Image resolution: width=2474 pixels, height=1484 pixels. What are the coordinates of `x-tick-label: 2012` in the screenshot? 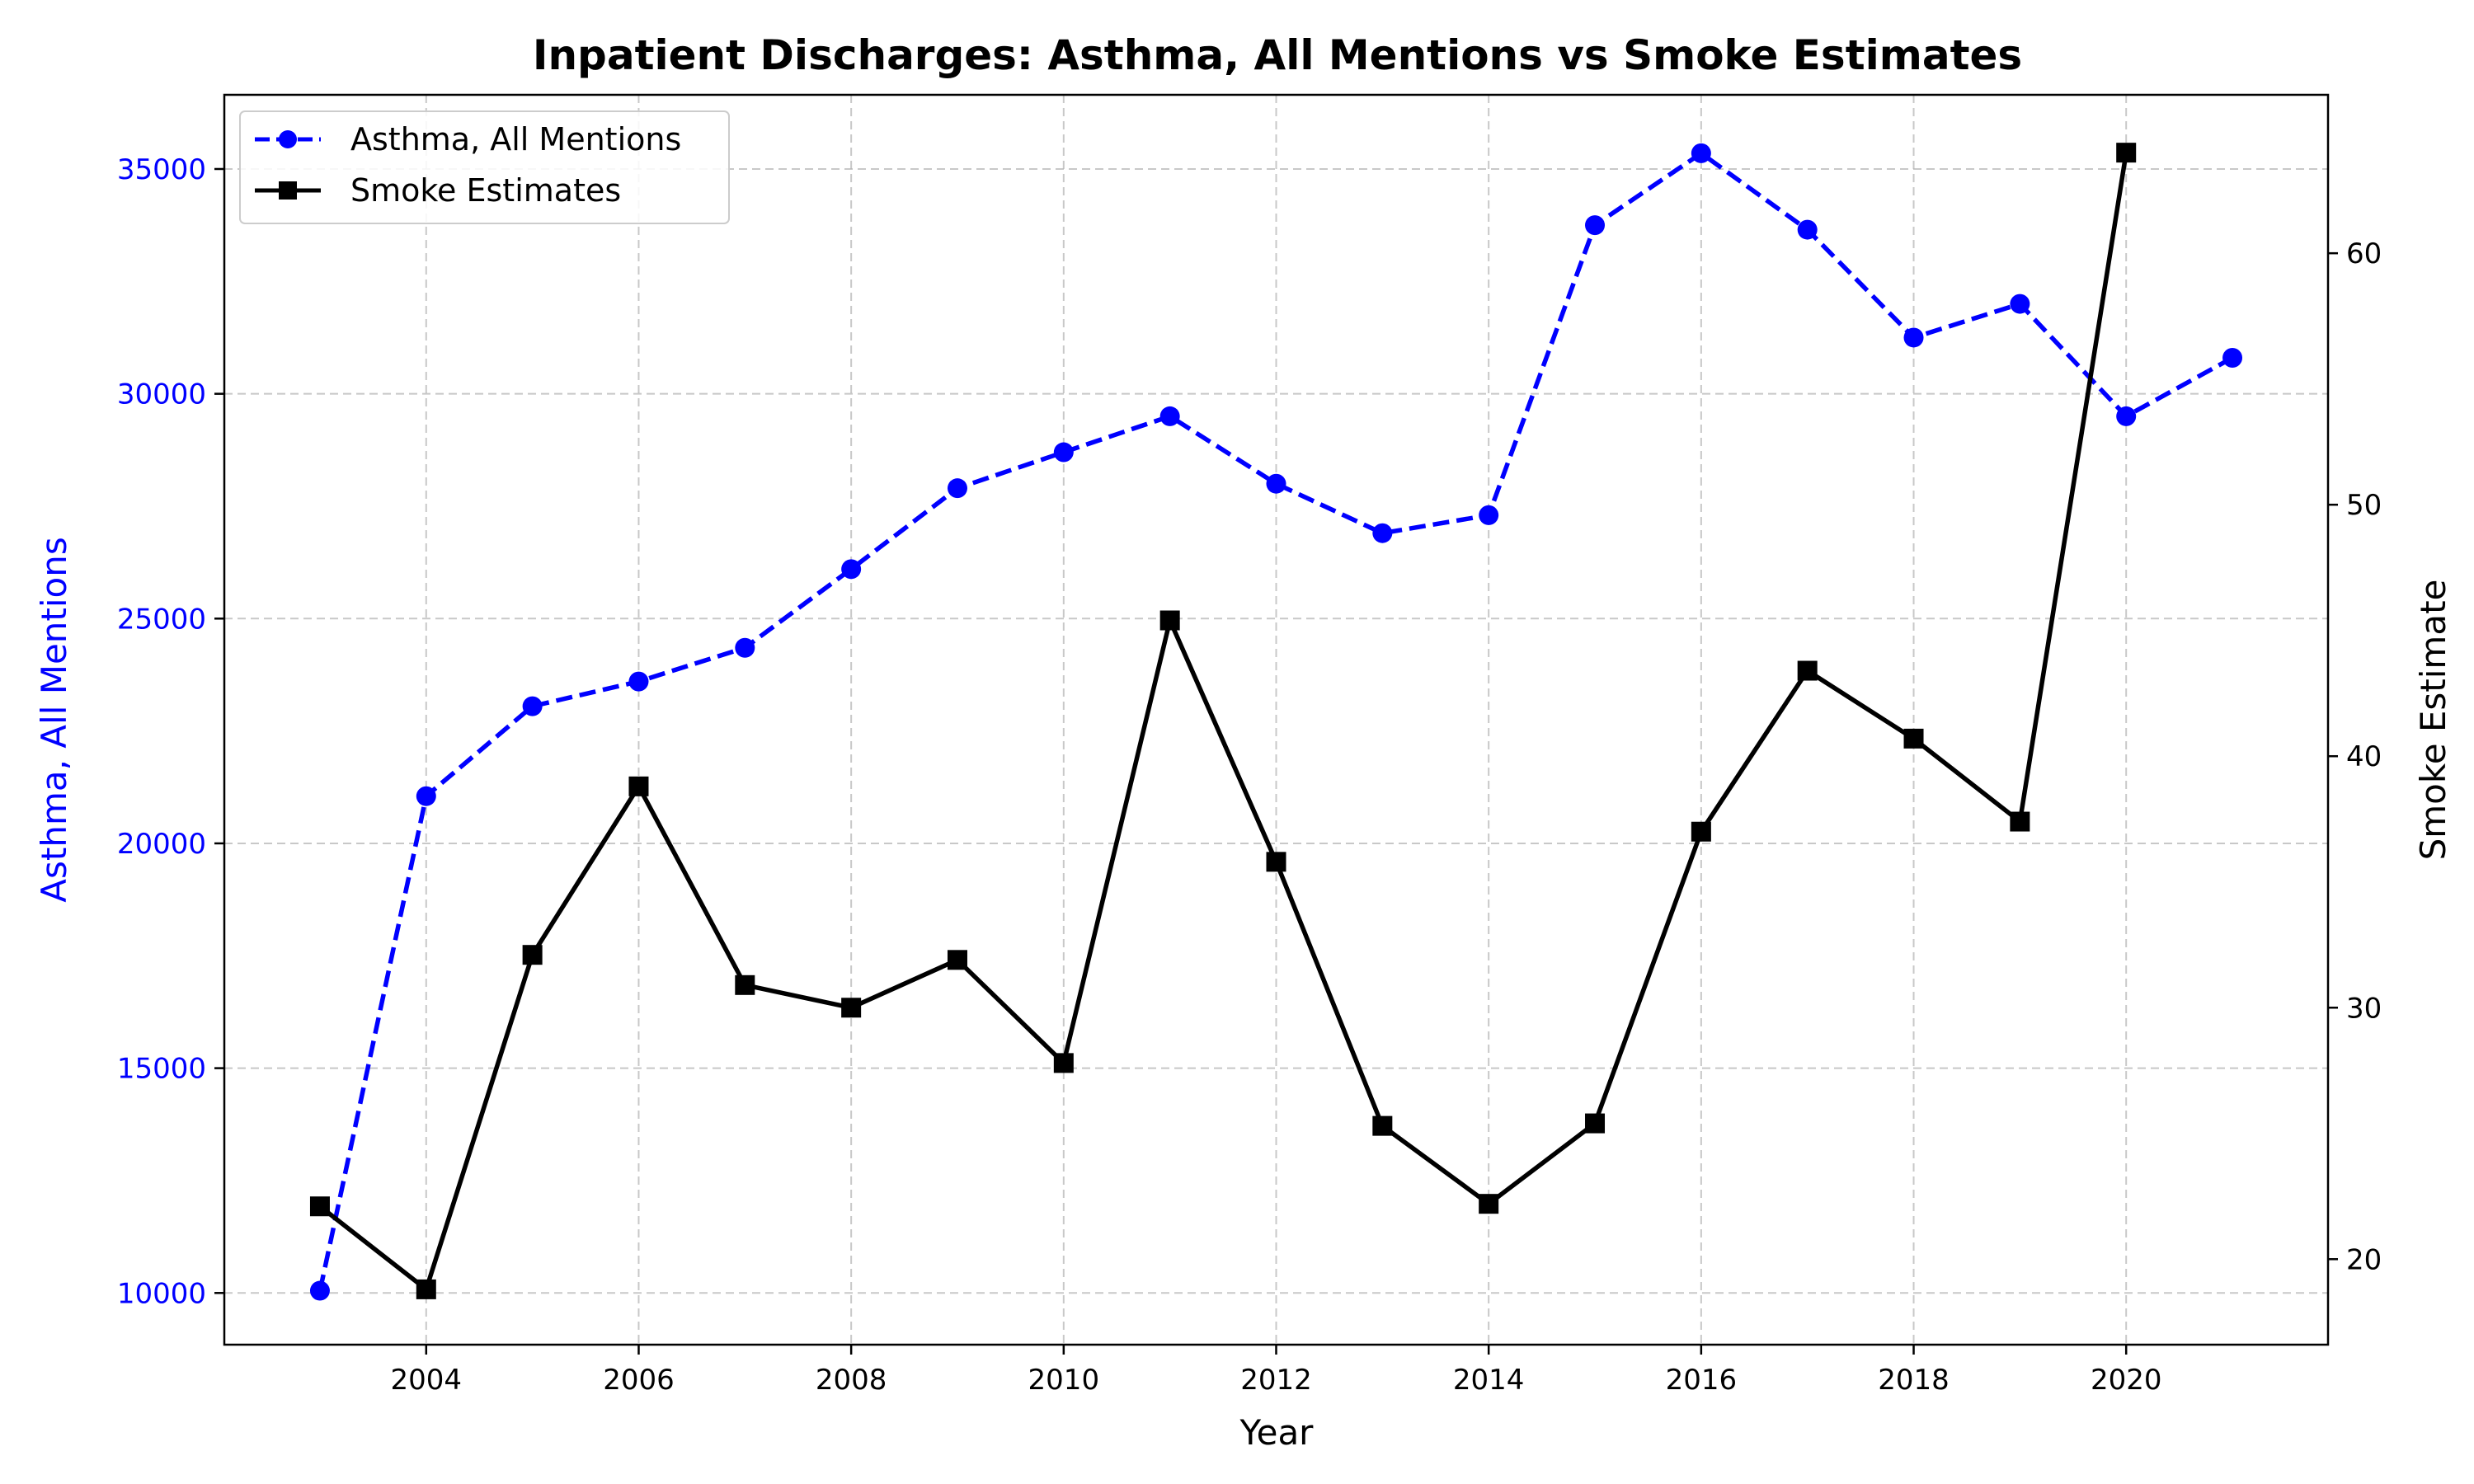 It's located at (1276, 1380).